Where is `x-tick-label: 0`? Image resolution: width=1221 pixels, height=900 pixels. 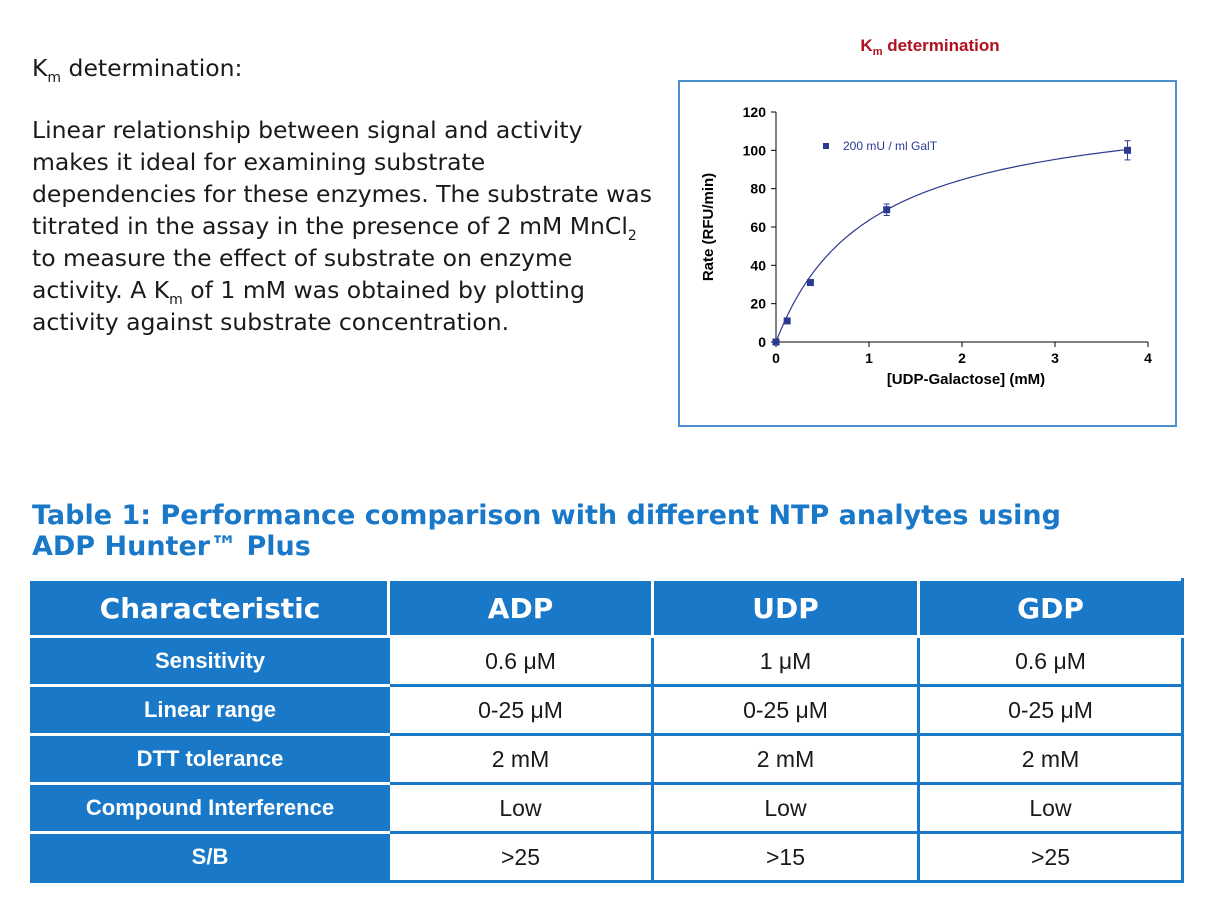
x-tick-label: 0 is located at coordinates (776, 358).